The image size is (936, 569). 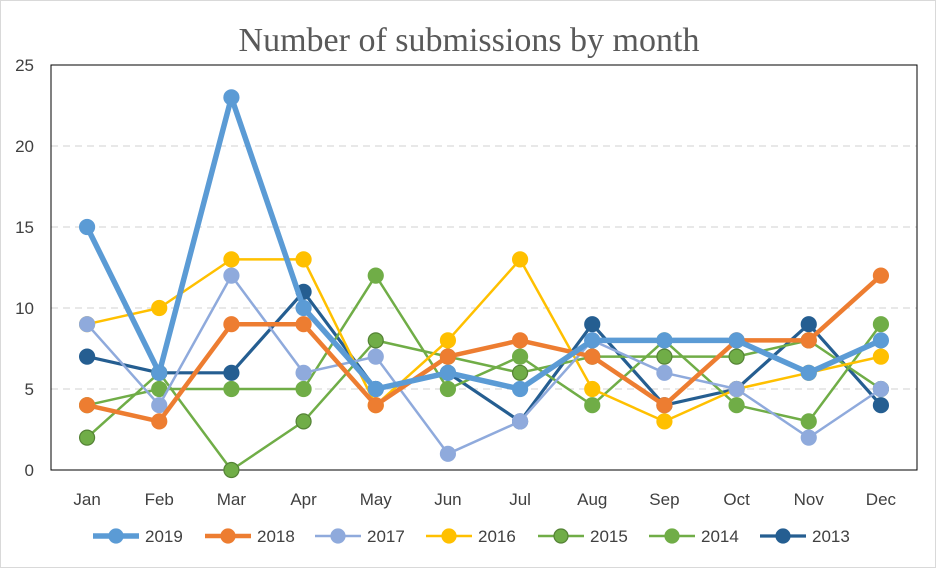 What do you see at coordinates (592, 499) in the screenshot?
I see `x-tick-label: Aug` at bounding box center [592, 499].